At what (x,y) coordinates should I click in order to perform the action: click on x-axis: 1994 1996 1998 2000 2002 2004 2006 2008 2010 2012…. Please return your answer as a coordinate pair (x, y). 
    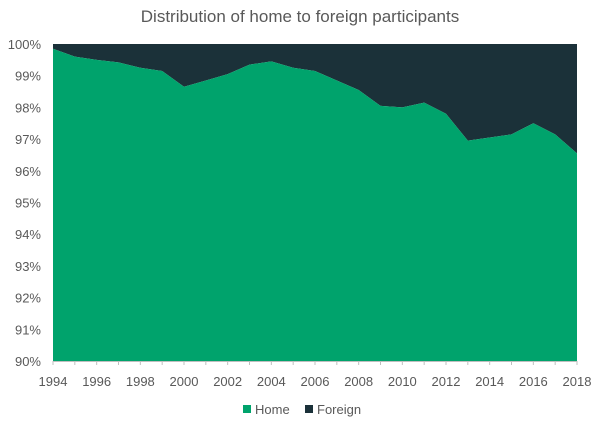
    Looking at the image, I should click on (315, 375).